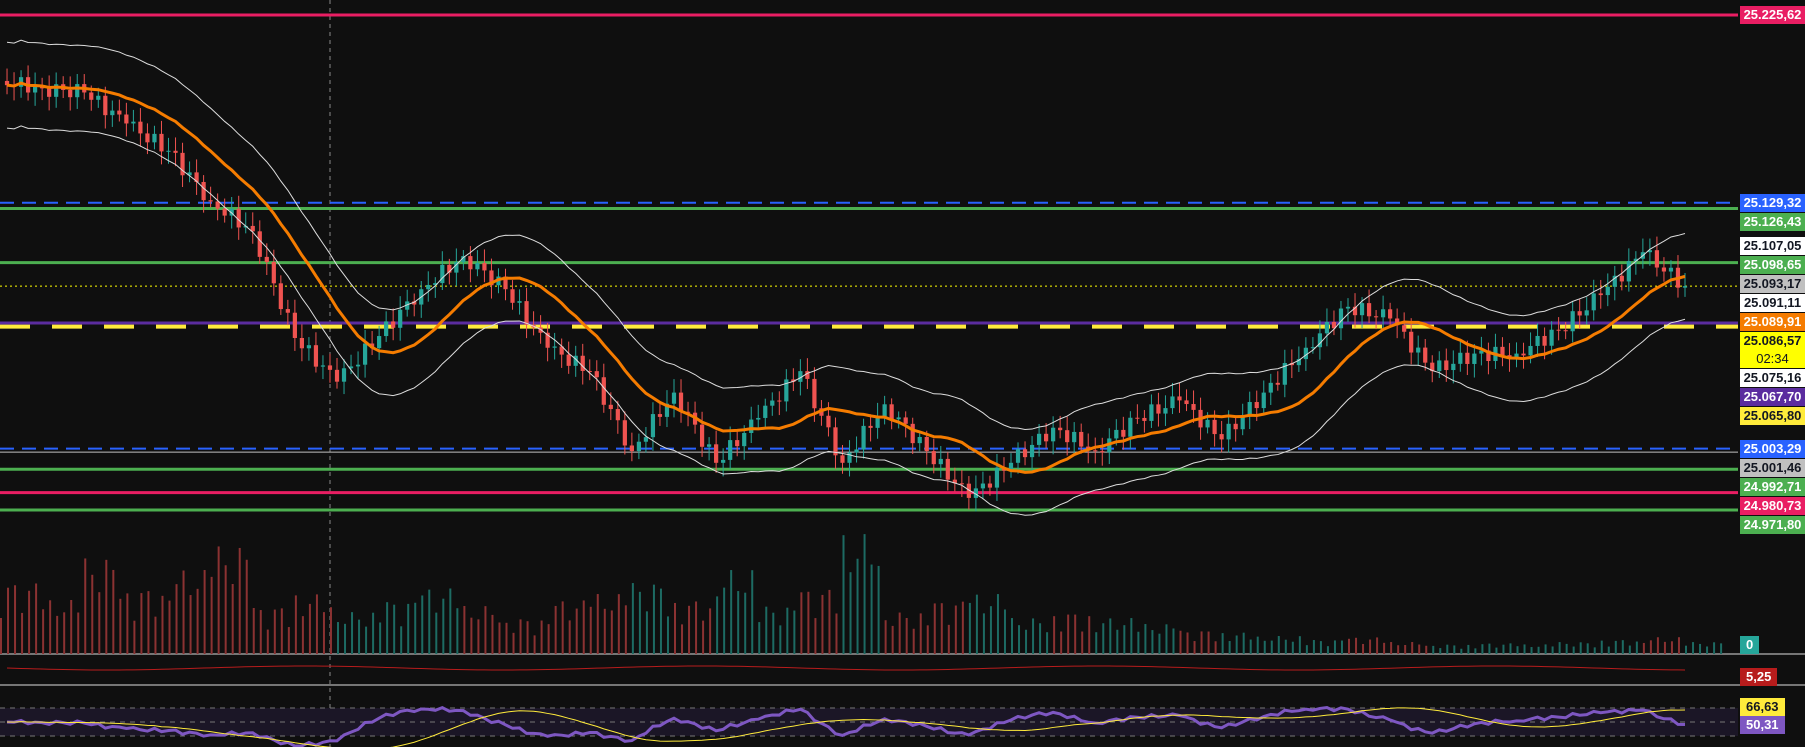  I want to click on price-label: 25.067,70, so click(1772, 397).